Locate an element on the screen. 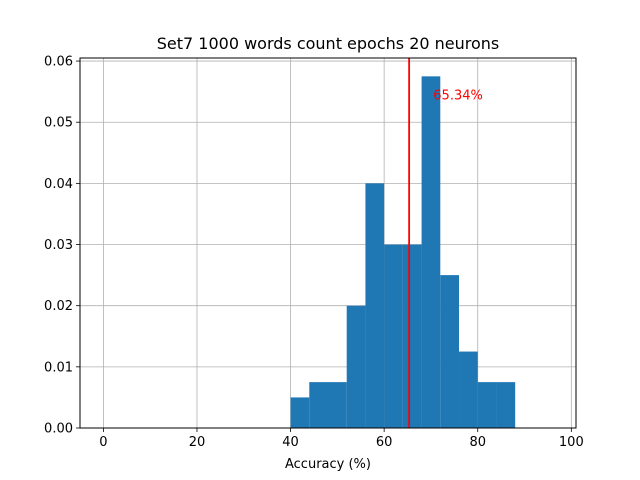 This screenshot has height=480, width=640. y-tick-label: 0.06 is located at coordinates (58, 62).